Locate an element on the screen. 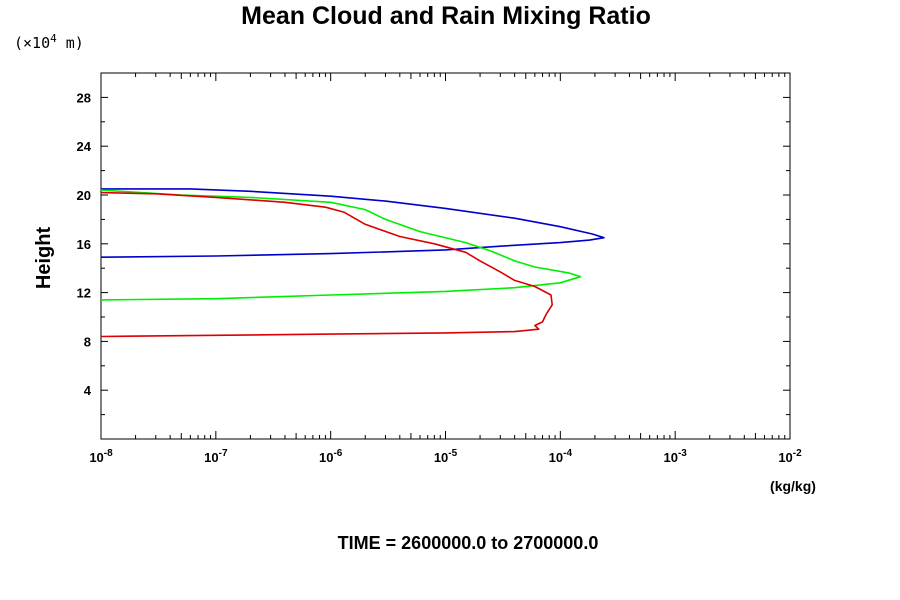 This screenshot has width=900, height=600. x-tick-label: 10⁻⁵ is located at coordinates (446, 456).